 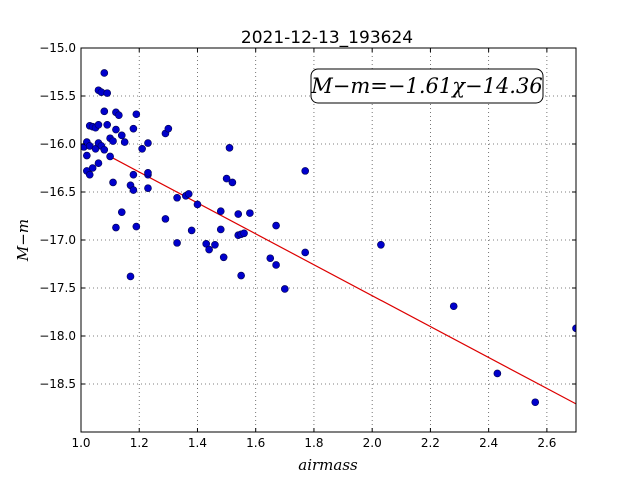 What do you see at coordinates (139, 443) in the screenshot?
I see `x-tick-label: 1.2` at bounding box center [139, 443].